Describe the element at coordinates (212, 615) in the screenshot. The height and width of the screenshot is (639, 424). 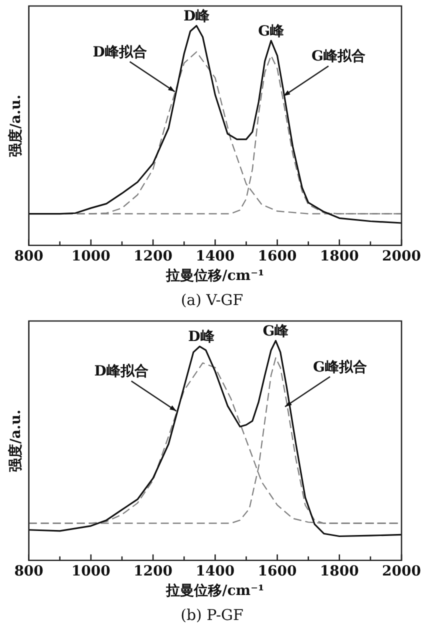
I see `text: (b) P-GF` at that location.